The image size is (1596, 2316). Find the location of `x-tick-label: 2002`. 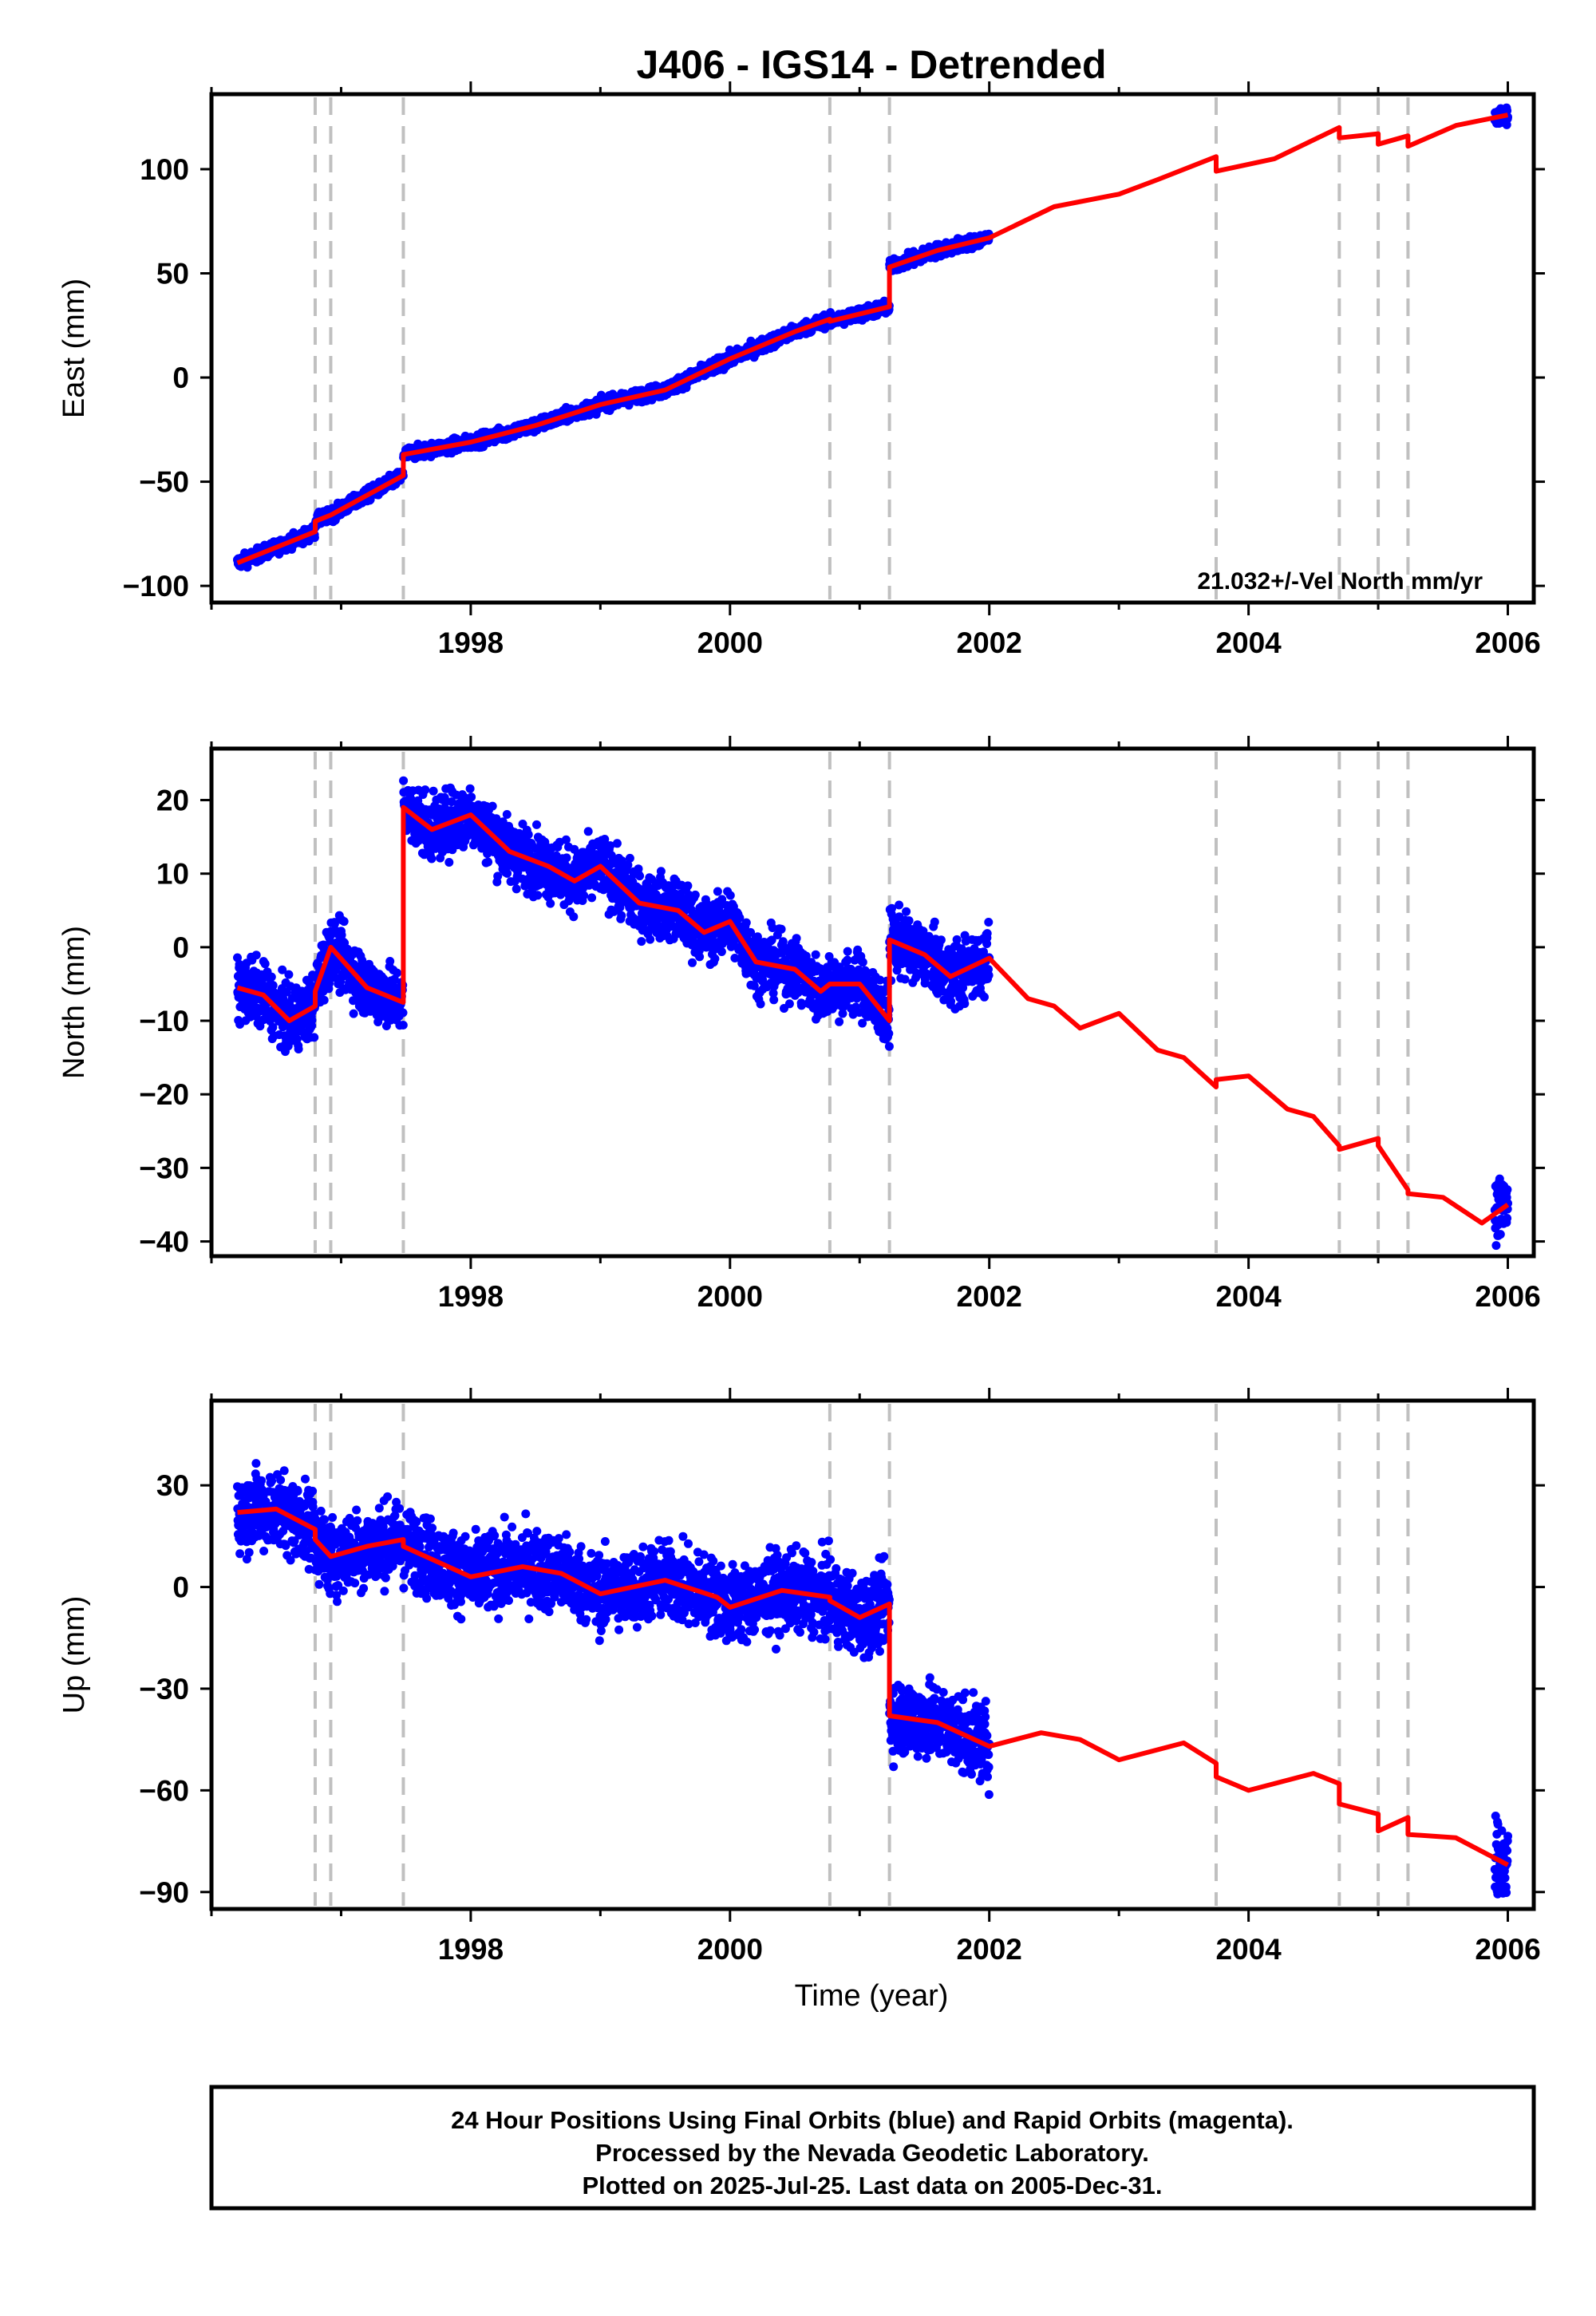

x-tick-label: 2002 is located at coordinates (989, 642).